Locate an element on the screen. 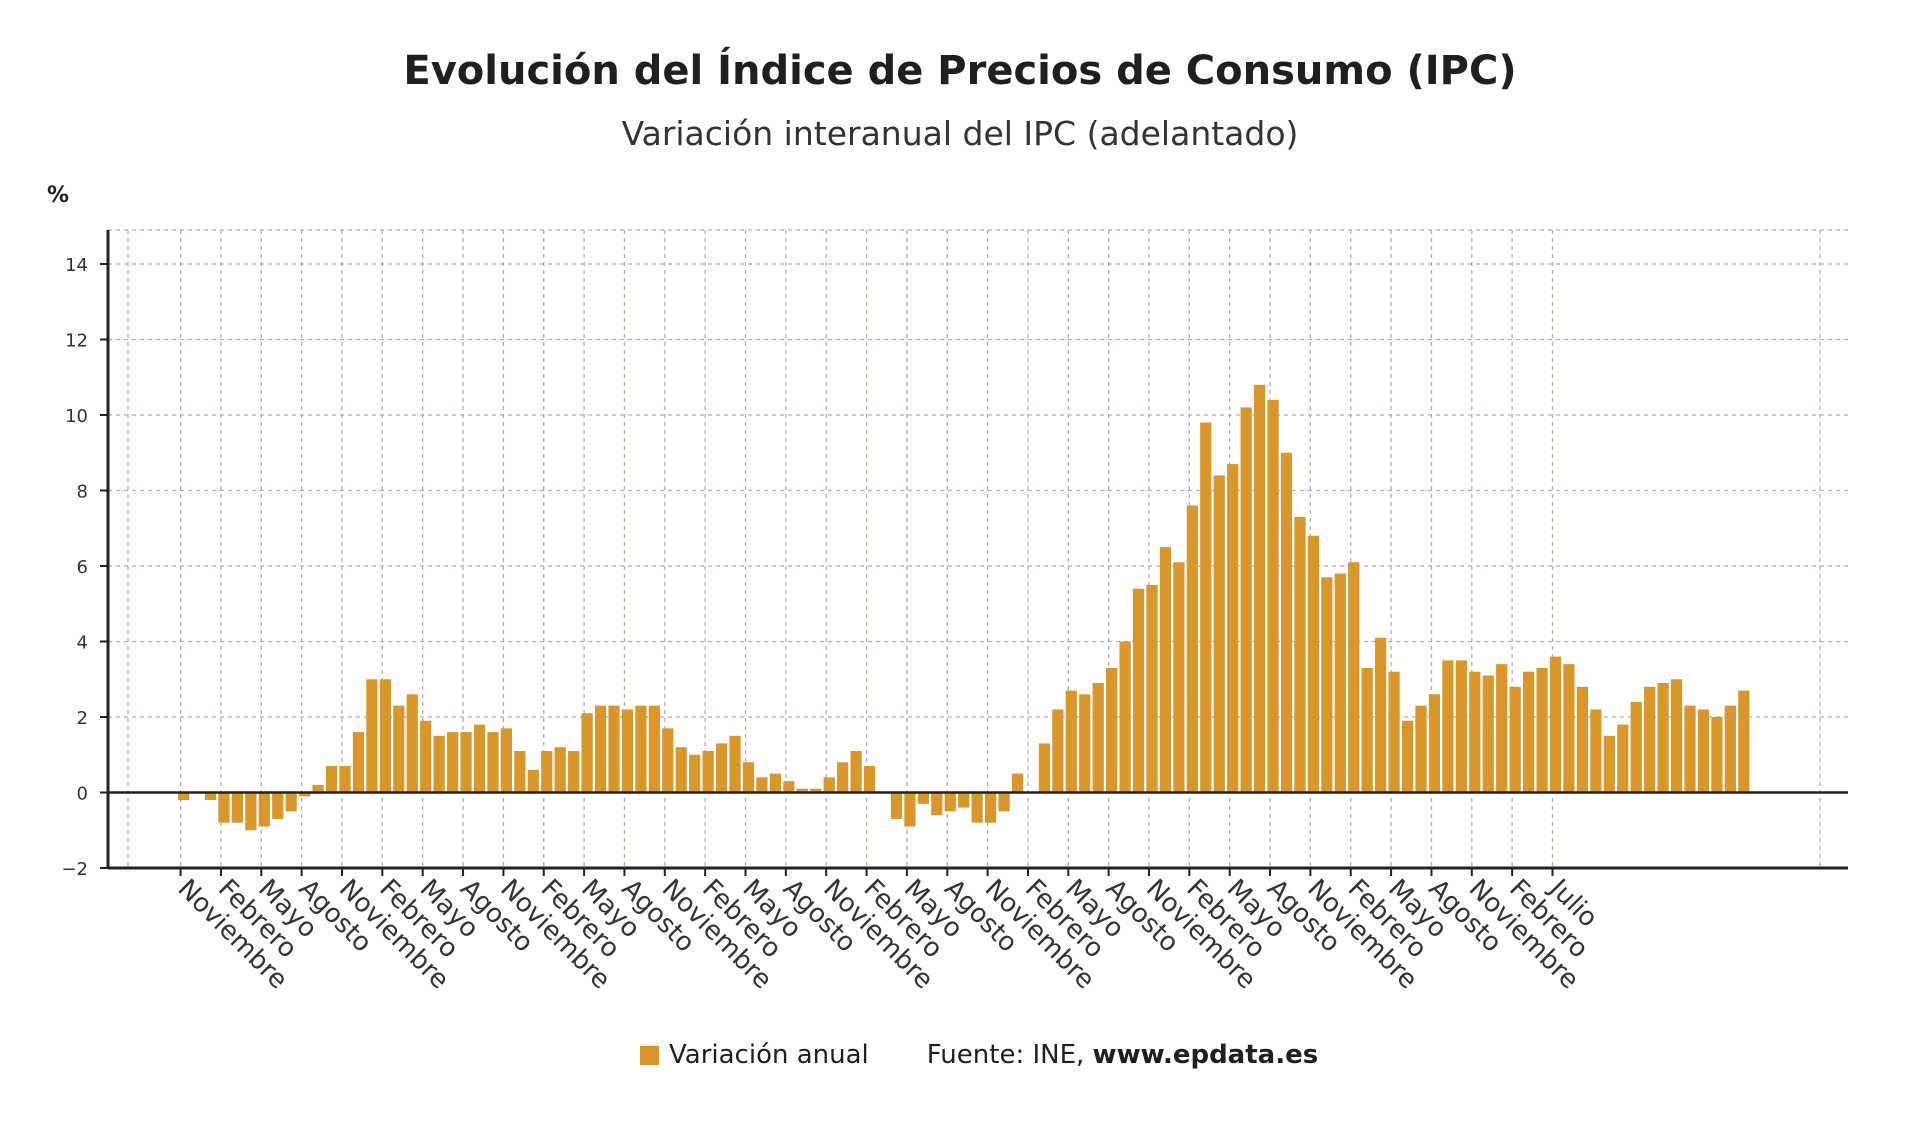 This screenshot has height=1128, width=1920. y-tick-label: 14 is located at coordinates (76, 265).